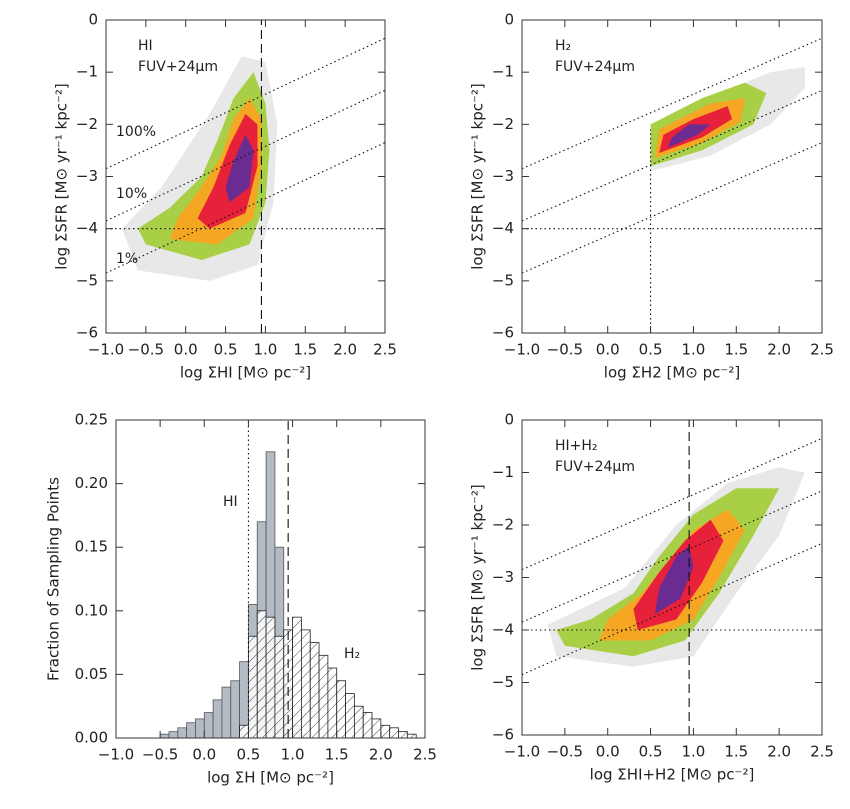  What do you see at coordinates (230, 502) in the screenshot?
I see `series-label: HI` at bounding box center [230, 502].